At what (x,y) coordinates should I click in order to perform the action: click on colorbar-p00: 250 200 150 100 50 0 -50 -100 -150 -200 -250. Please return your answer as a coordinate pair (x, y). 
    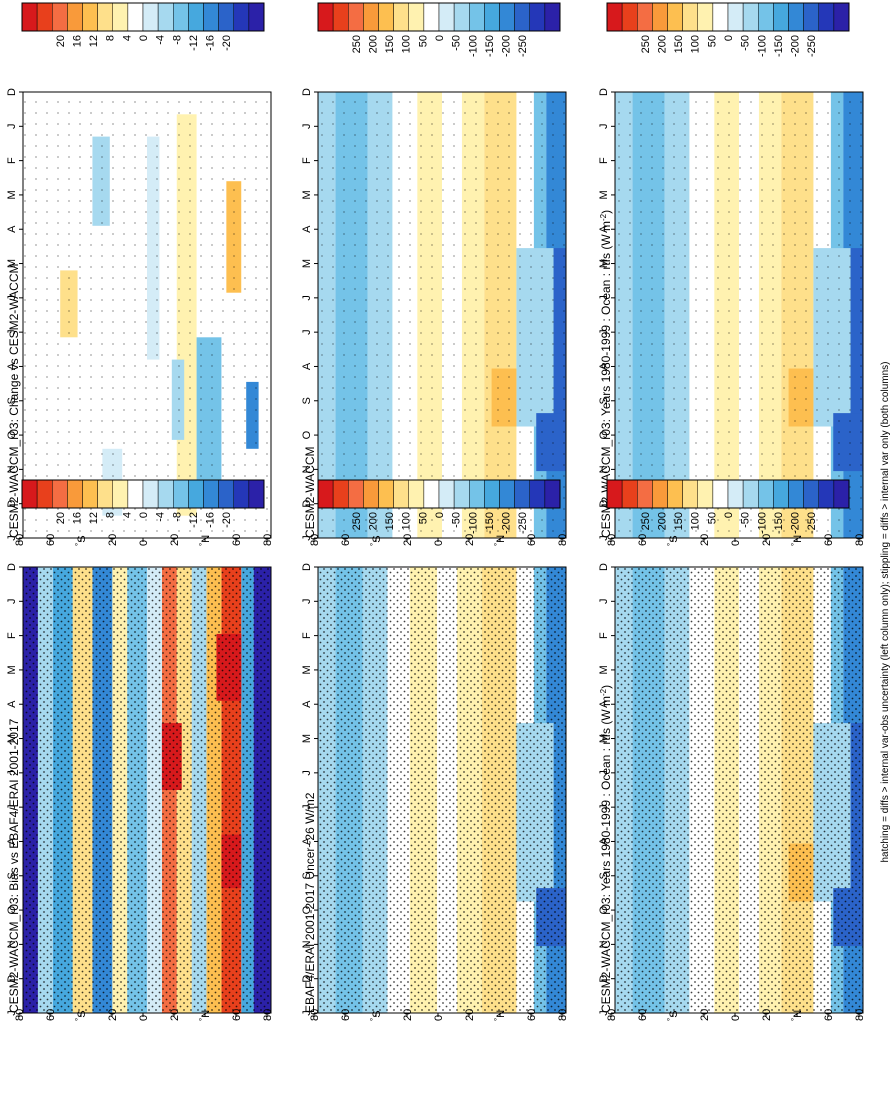
    Looking at the image, I should click on (728, 29).